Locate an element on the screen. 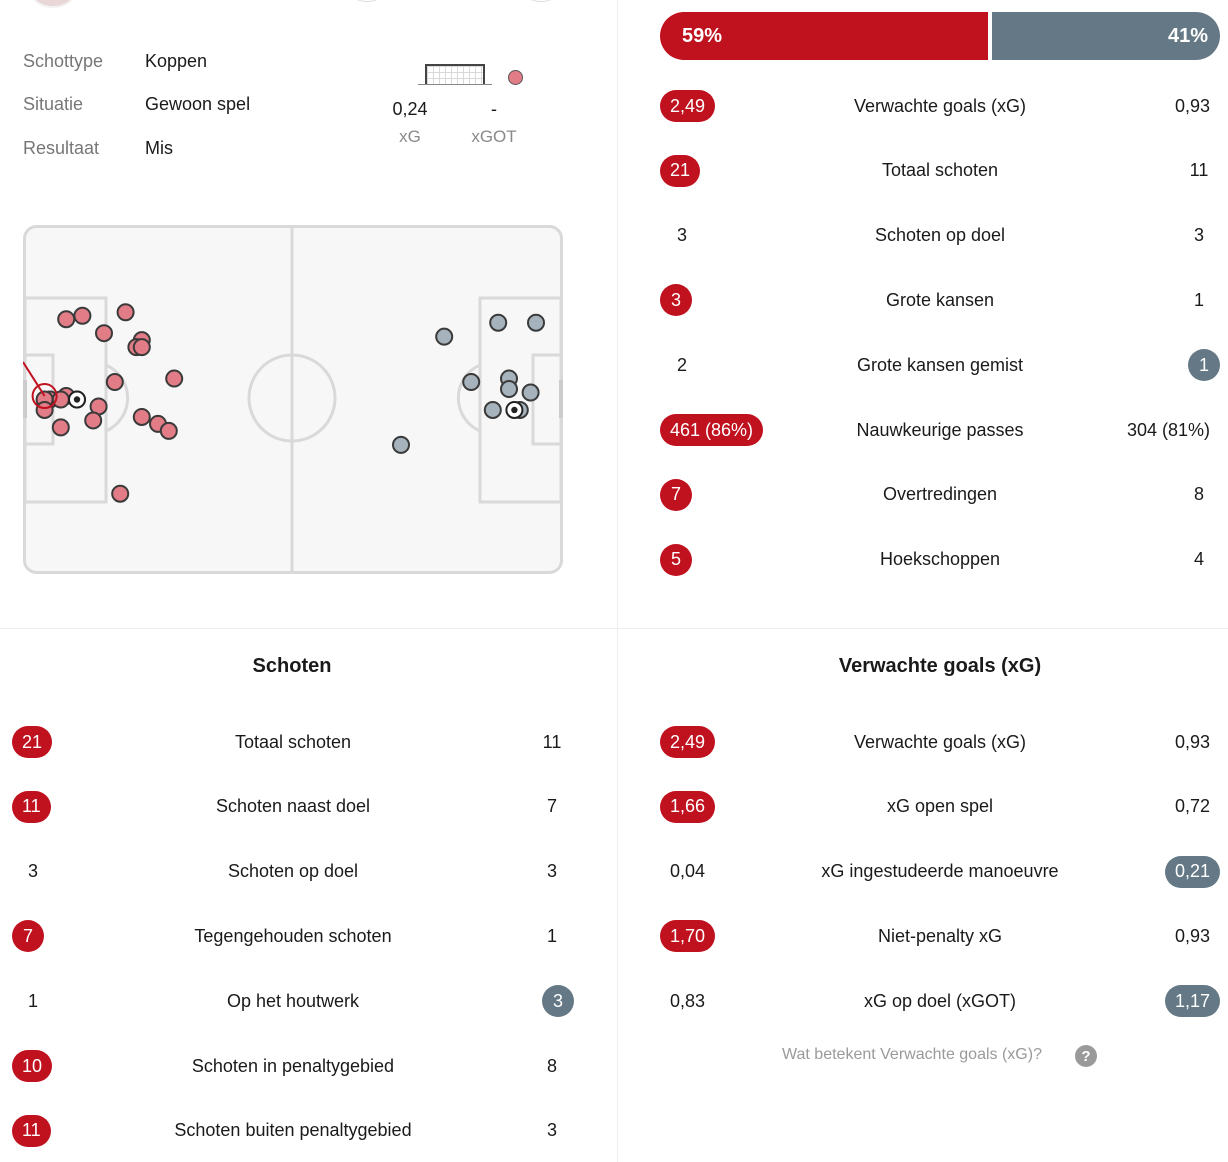  stat-row: Schoten op doel 3 3 is located at coordinates (293, 872).